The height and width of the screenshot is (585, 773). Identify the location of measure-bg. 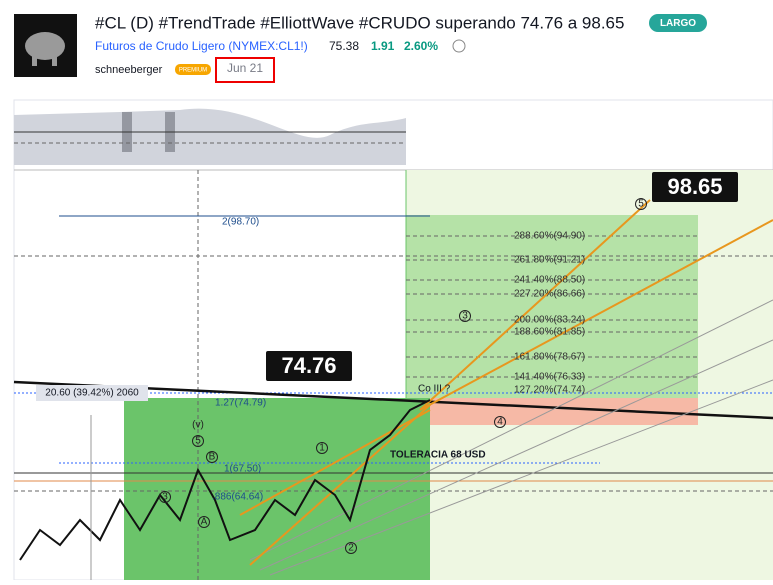
(92, 393).